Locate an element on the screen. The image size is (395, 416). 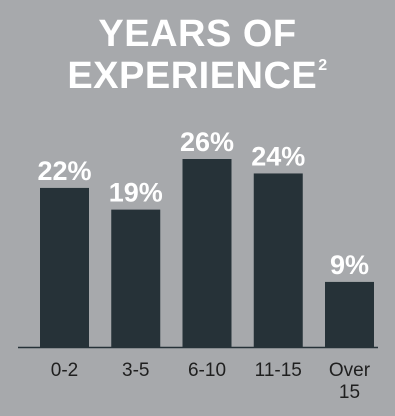
x-tick-label: Over 15 is located at coordinates (350, 381).